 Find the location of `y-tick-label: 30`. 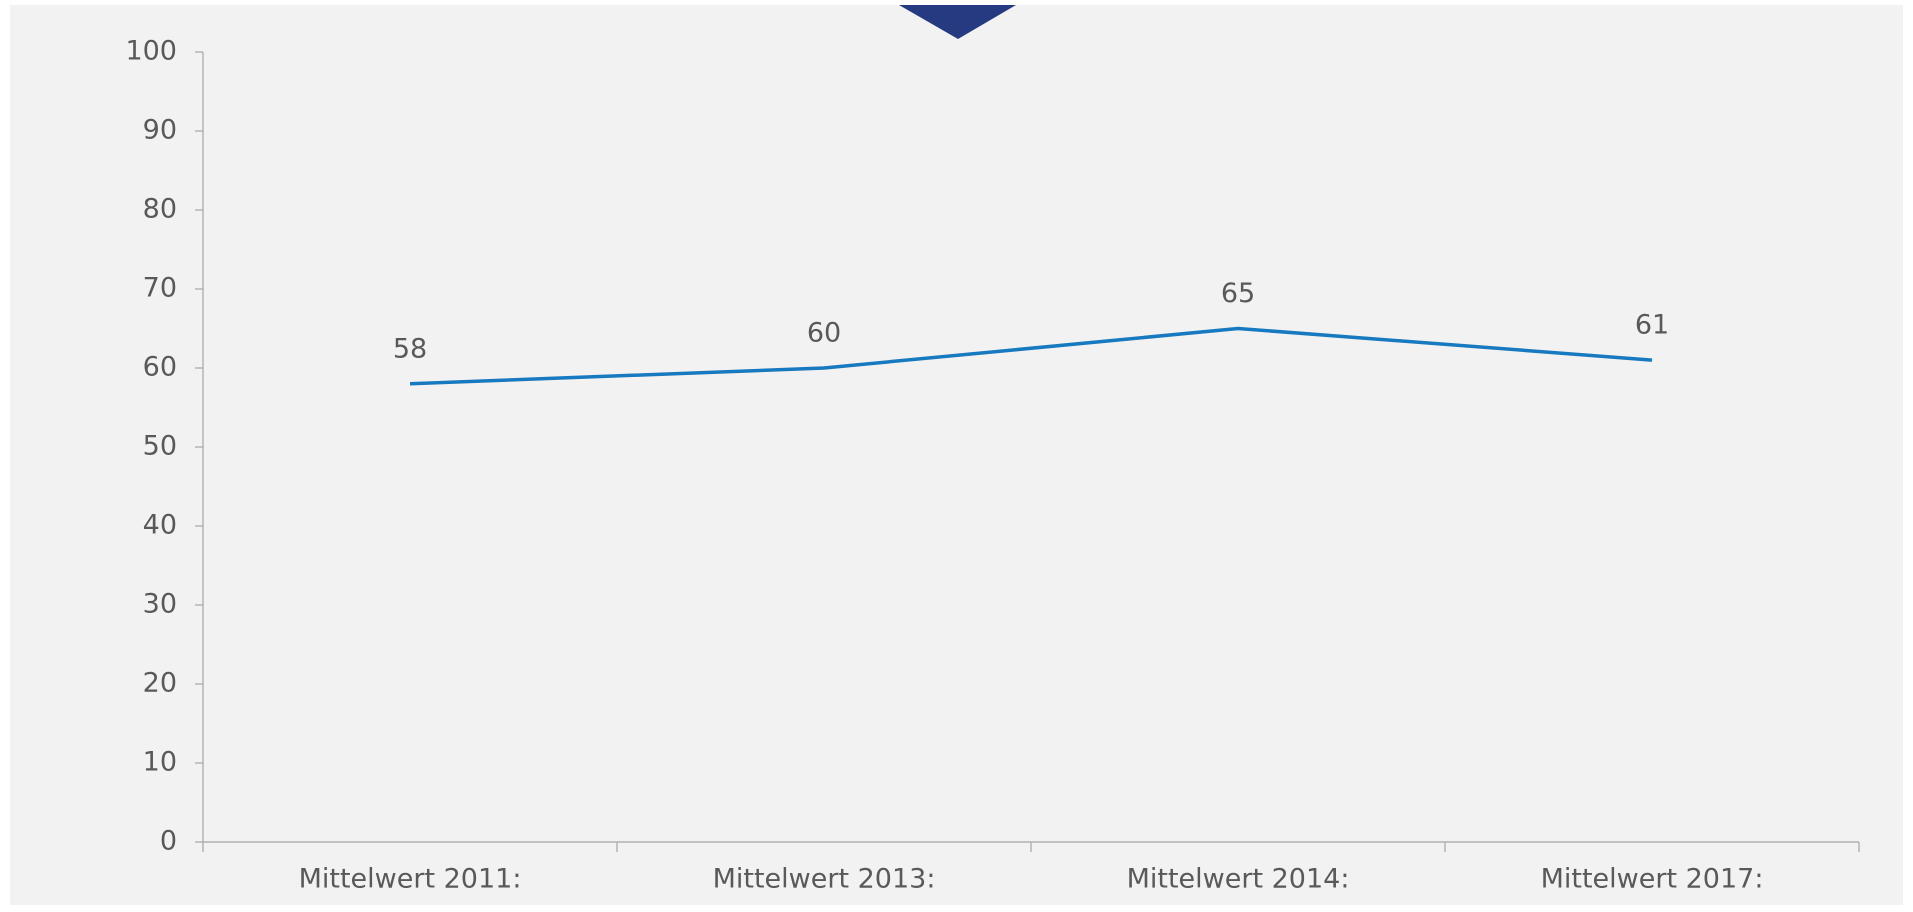

y-tick-label: 30 is located at coordinates (160, 604).